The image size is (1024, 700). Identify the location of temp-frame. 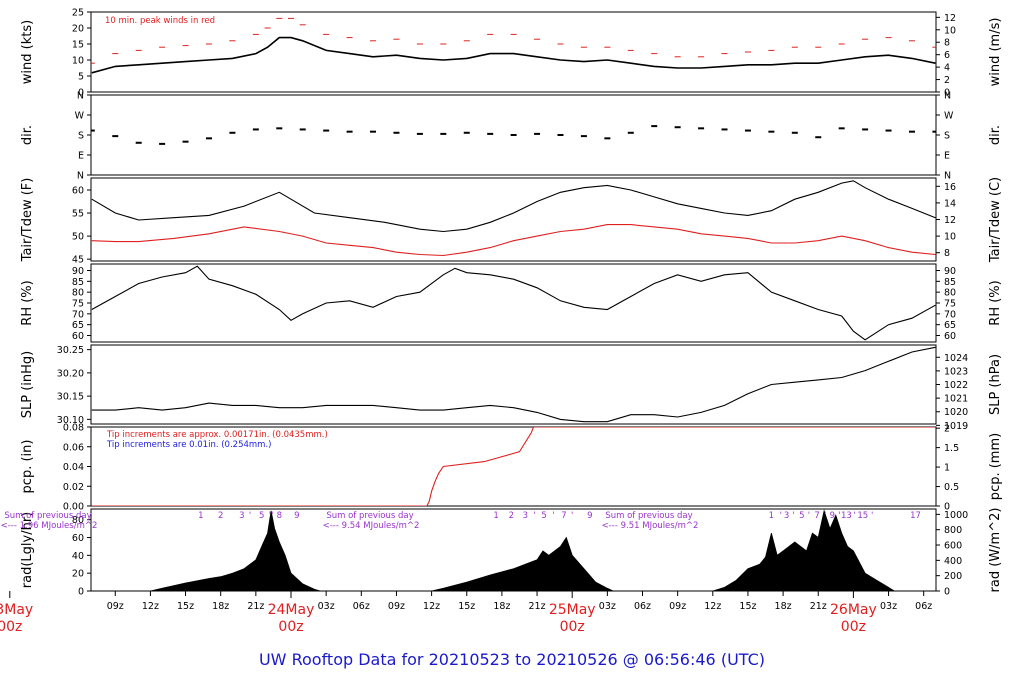
(513, 219).